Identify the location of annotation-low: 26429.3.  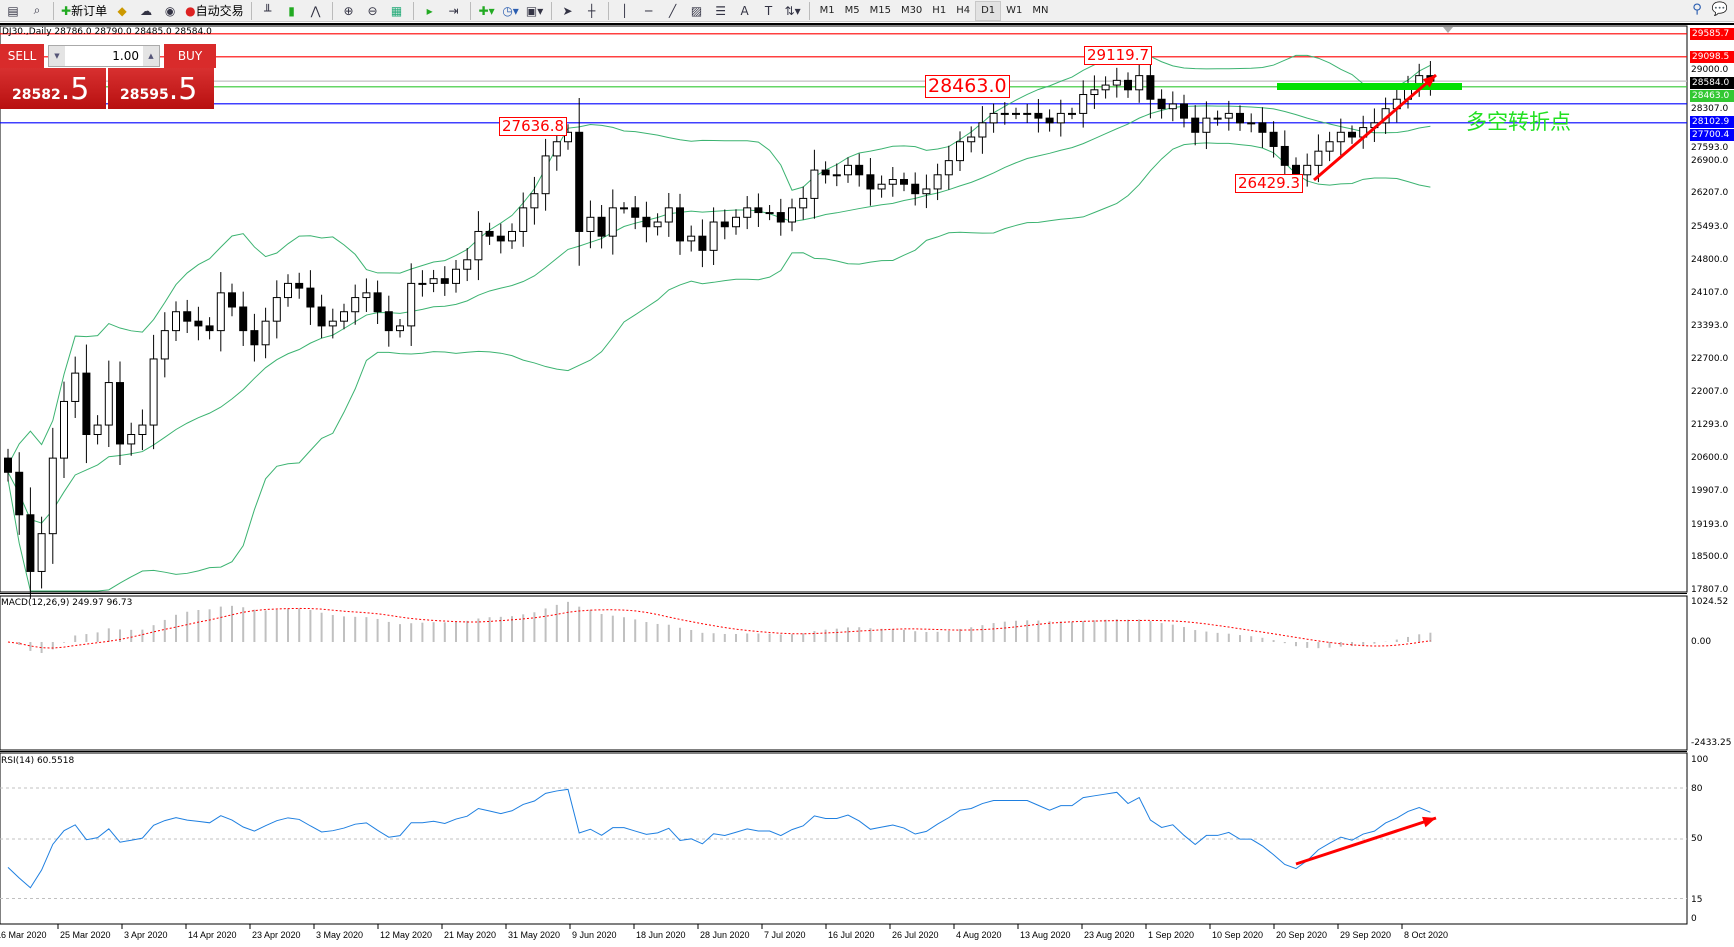
(1269, 183).